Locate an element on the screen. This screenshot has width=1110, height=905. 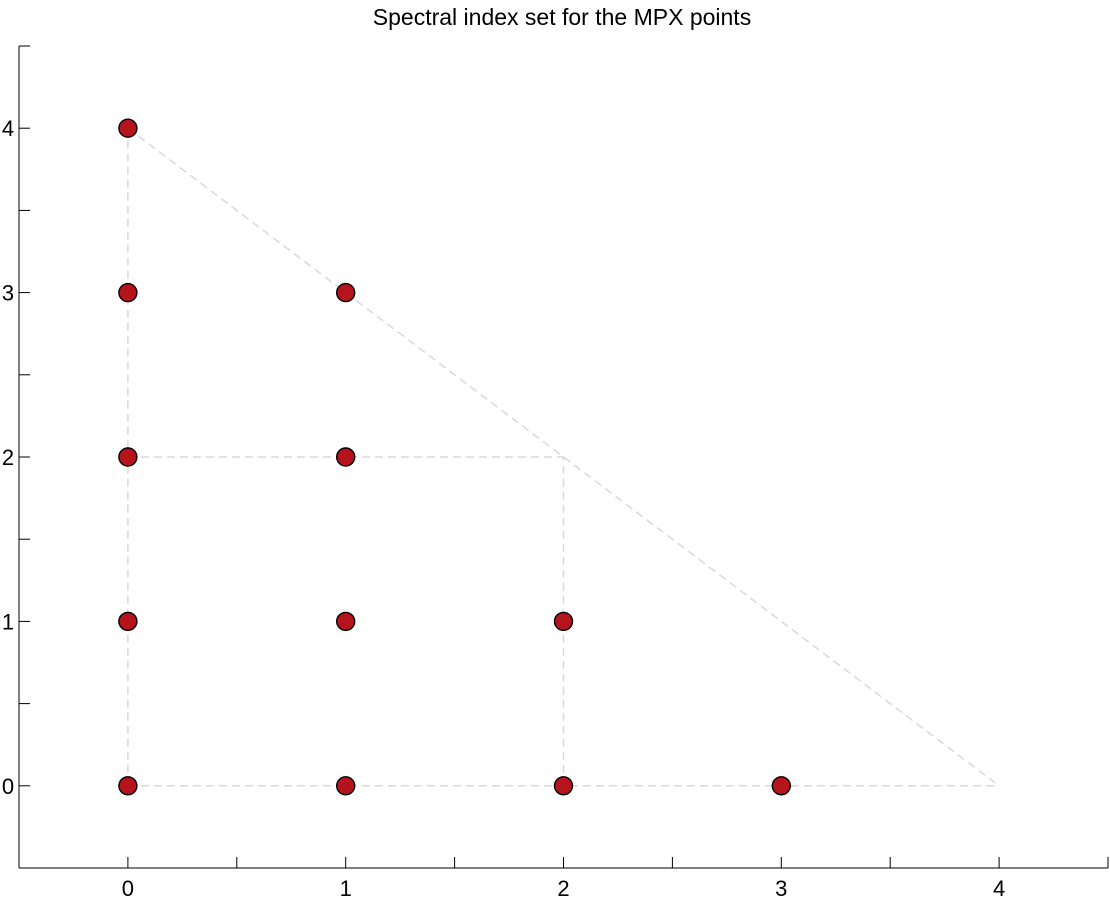
y-tick-label: 4 is located at coordinates (8, 128).